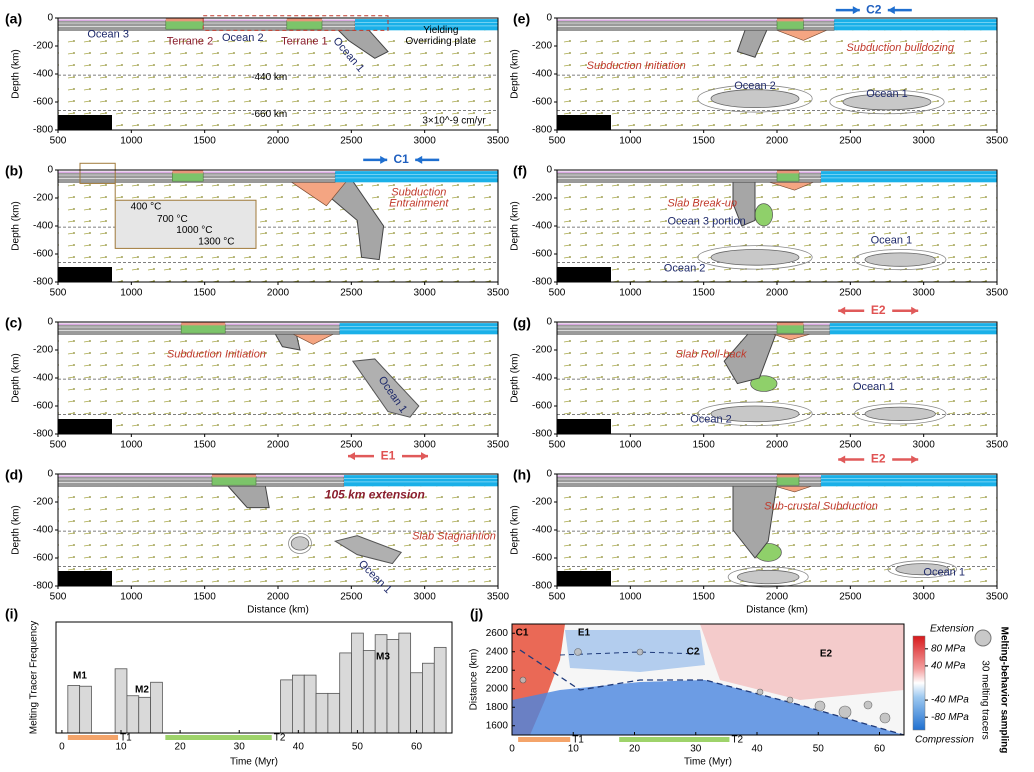 Image resolution: width=1034 pixels, height=772 pixels. I want to click on x-tick-label: 20, so click(181, 747).